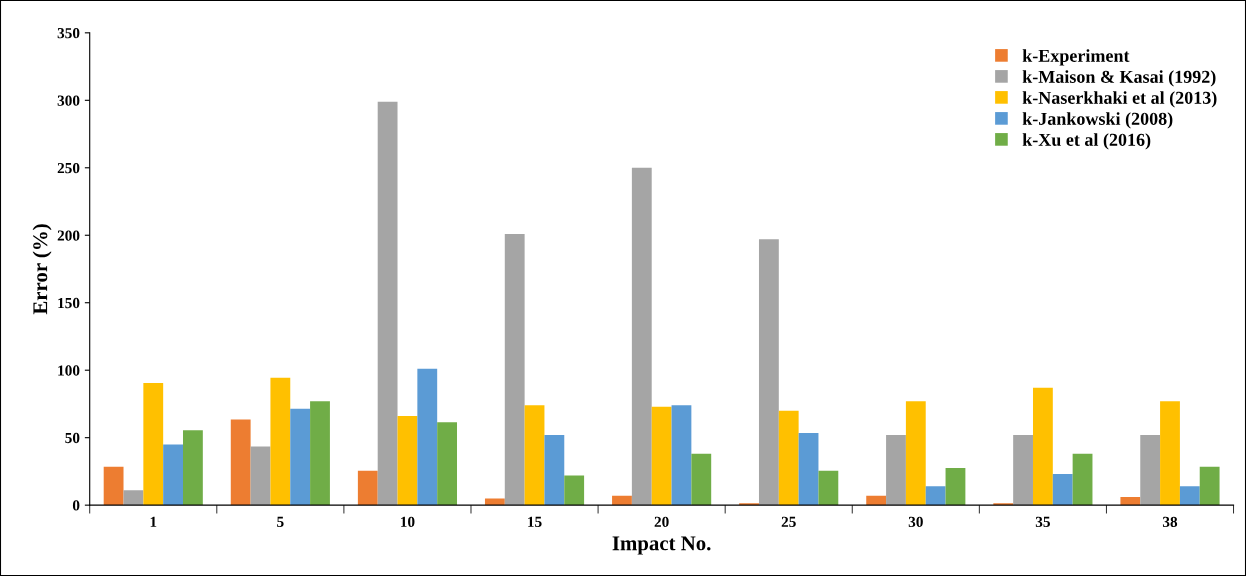  Describe the element at coordinates (661, 522) in the screenshot. I see `x-tick-label: 20` at that location.